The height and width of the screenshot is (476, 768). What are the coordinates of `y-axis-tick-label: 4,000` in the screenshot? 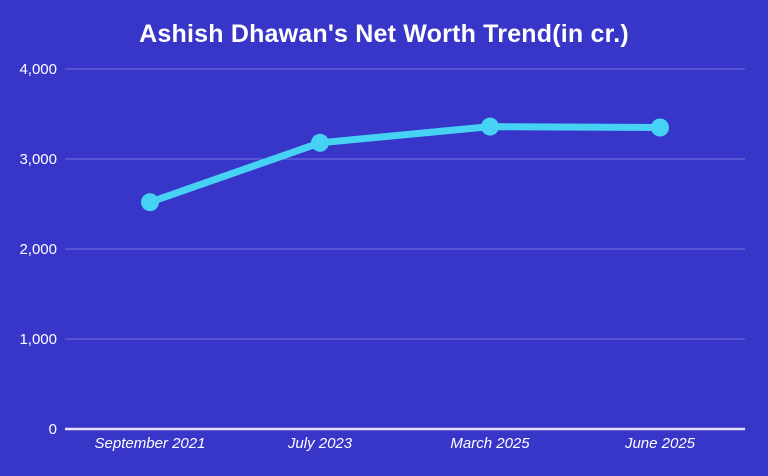 It's located at (38, 69).